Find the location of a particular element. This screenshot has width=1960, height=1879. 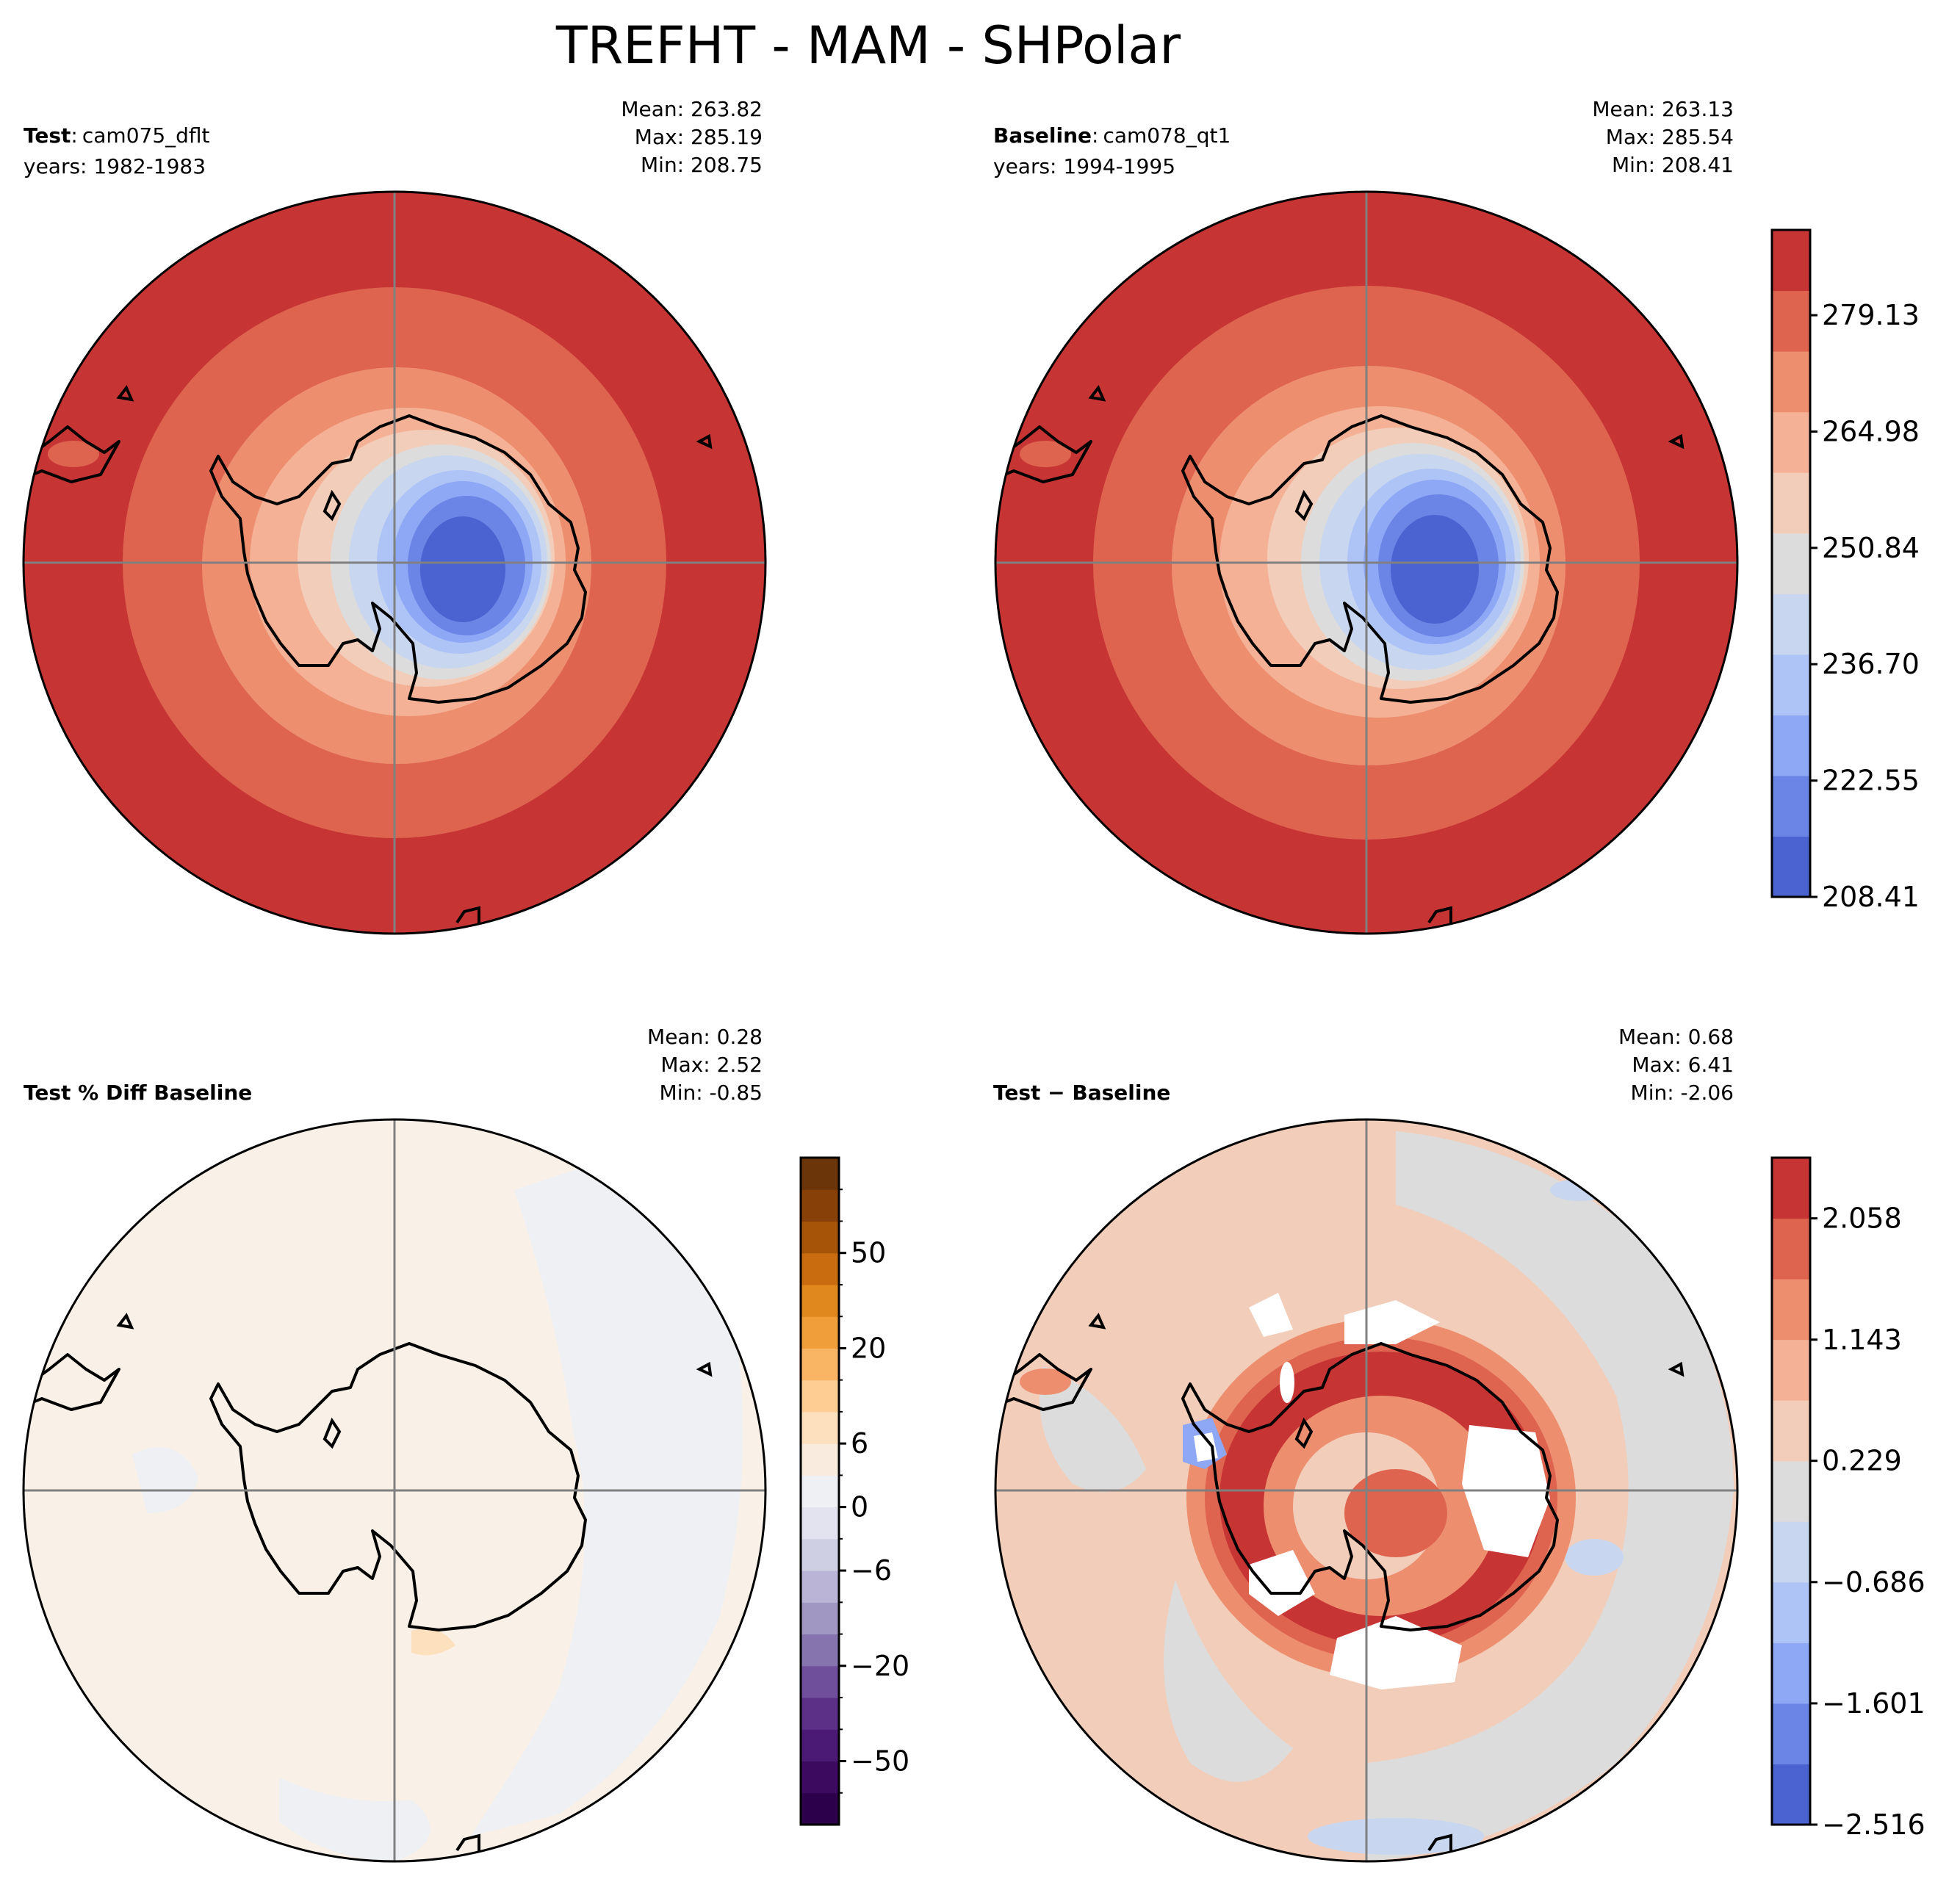

panel-test-stat-mean: Mean: 263.82 is located at coordinates (692, 109).